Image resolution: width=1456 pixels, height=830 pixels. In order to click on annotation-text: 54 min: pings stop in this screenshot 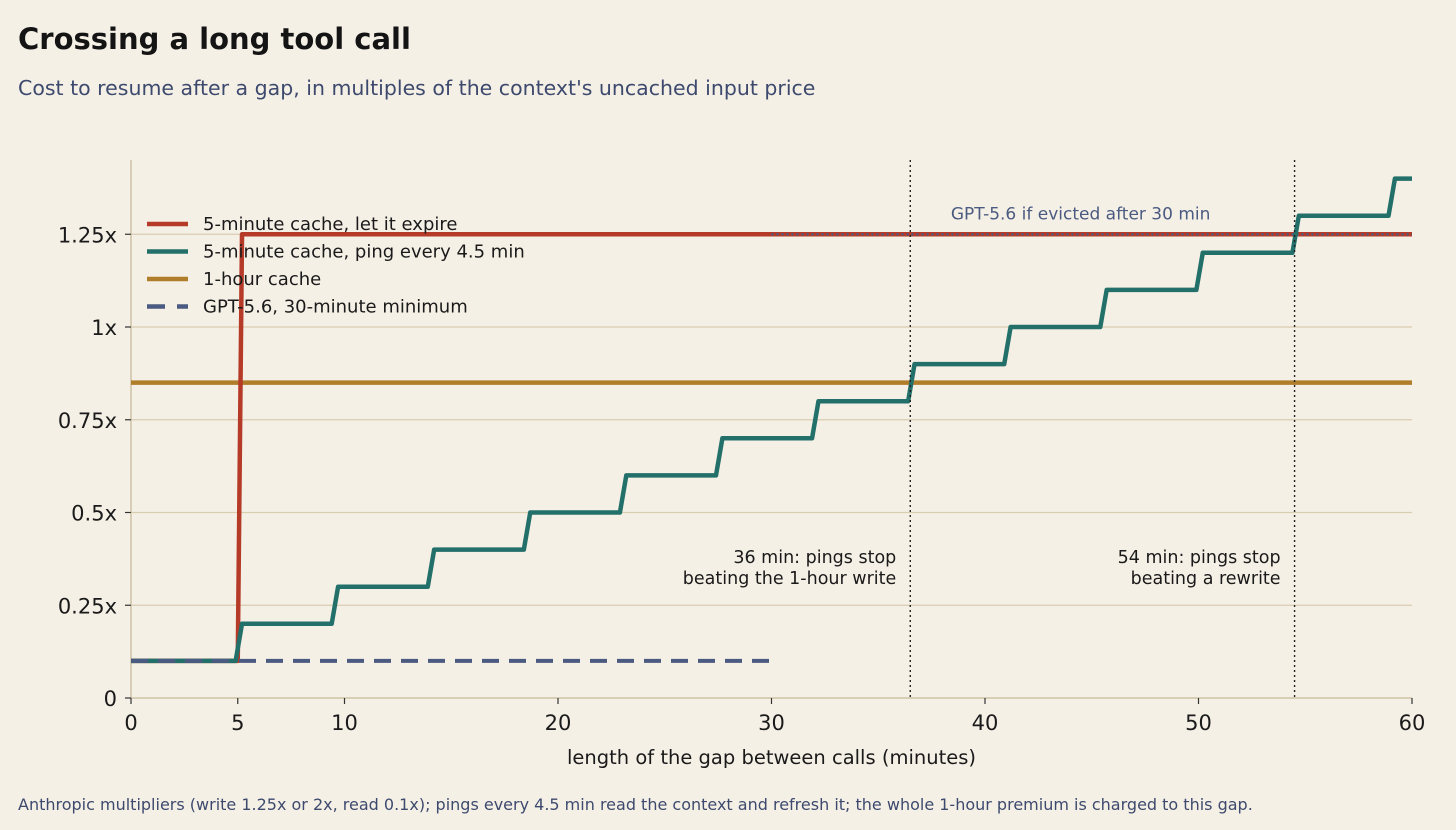, I will do `click(1199, 558)`.